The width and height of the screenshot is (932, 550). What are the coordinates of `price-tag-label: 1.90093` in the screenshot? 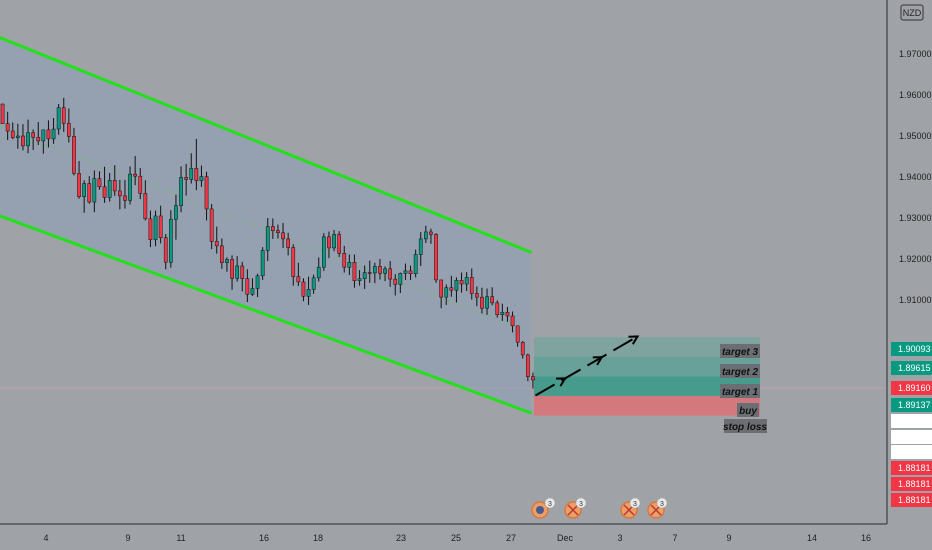 It's located at (914, 349).